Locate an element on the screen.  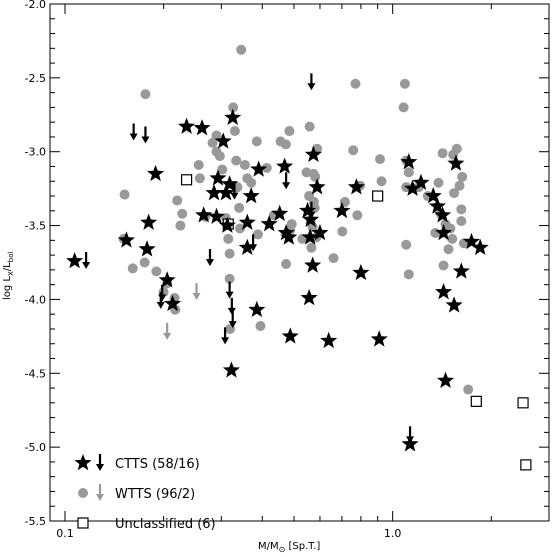
y-tick-label: -4.5 is located at coordinates (35, 373).